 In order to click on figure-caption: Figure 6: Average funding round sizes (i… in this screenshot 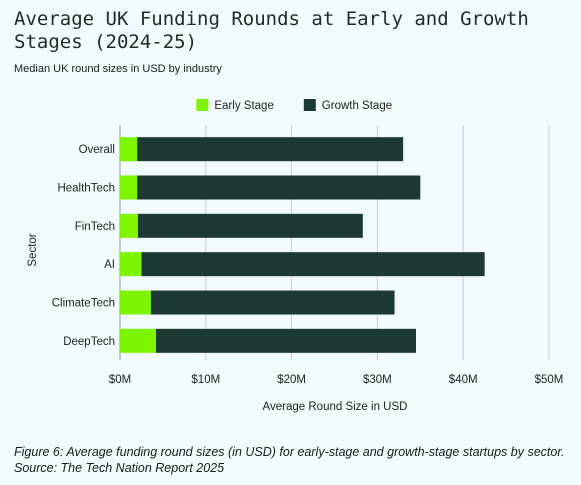, I will do `click(289, 460)`.